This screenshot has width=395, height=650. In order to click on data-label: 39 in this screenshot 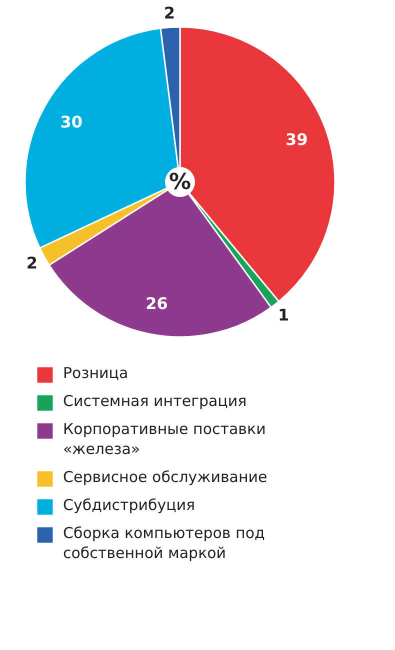, I will do `click(297, 139)`.